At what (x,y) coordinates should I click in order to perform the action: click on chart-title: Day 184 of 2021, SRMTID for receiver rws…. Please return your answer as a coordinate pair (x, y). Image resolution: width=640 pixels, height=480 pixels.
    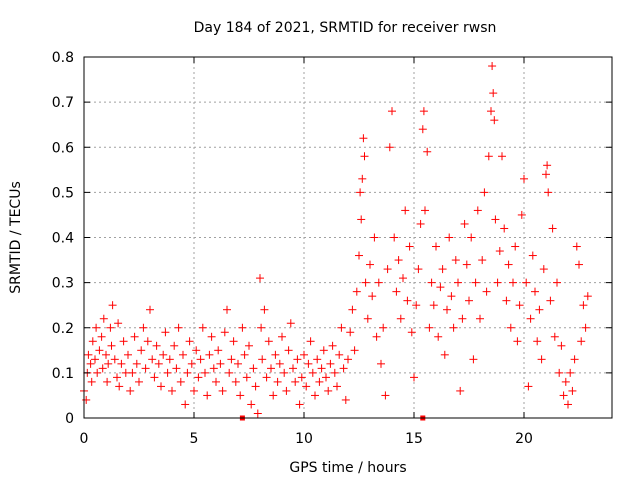
    Looking at the image, I should click on (345, 28).